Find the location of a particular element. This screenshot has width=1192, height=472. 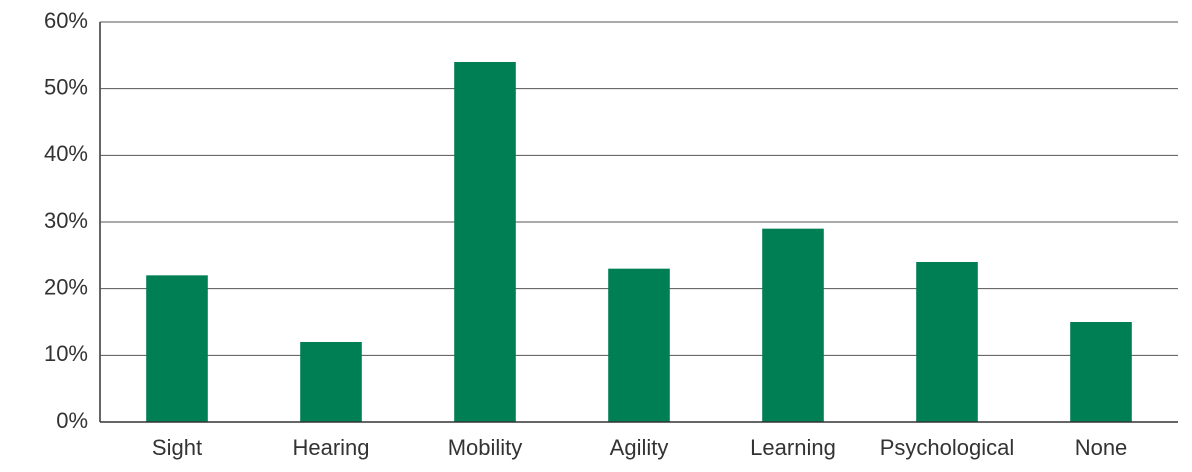

y-tick-label: 10% is located at coordinates (66, 353).